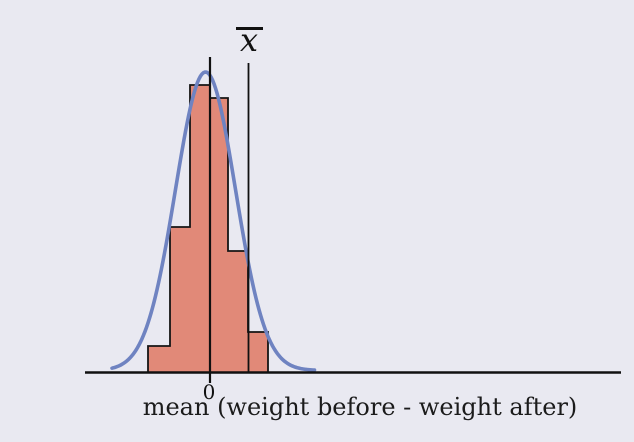 This screenshot has width=634, height=442. Describe the element at coordinates (249, 28) in the screenshot. I see `xbar-overline` at that location.